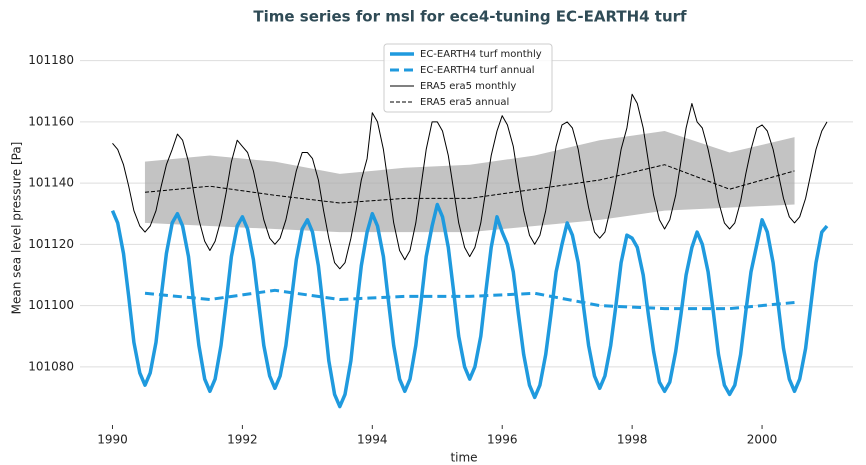 The height and width of the screenshot is (465, 866). Describe the element at coordinates (51, 60) in the screenshot. I see `y-tick-label: 101180` at that location.